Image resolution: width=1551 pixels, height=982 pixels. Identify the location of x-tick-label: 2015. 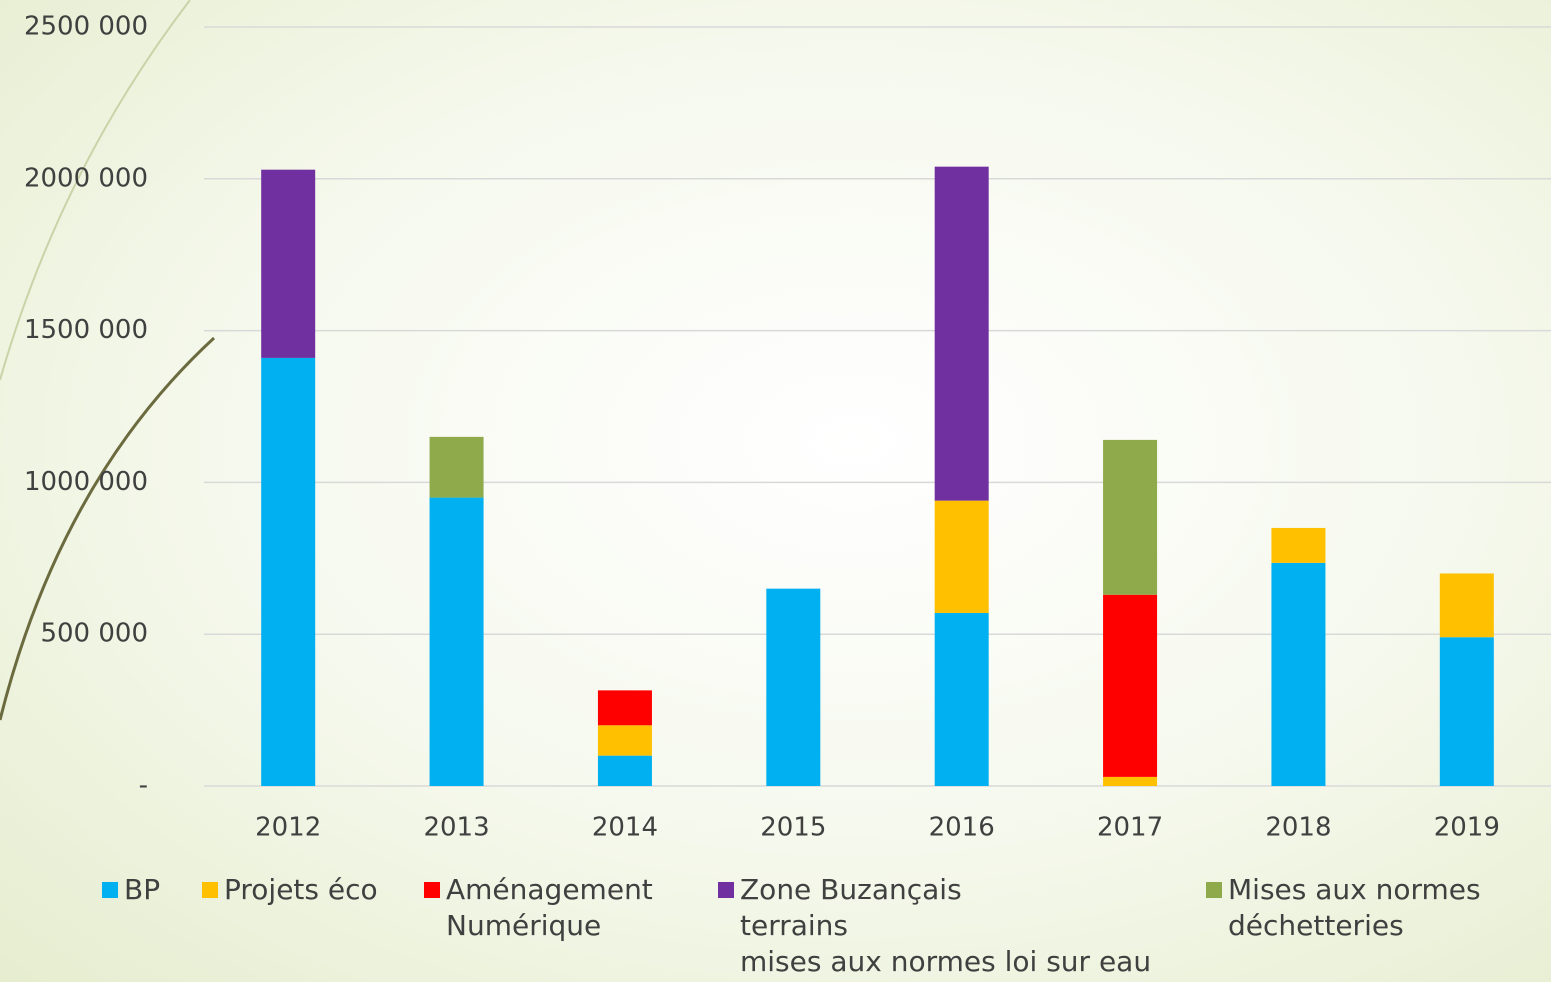
(793, 828).